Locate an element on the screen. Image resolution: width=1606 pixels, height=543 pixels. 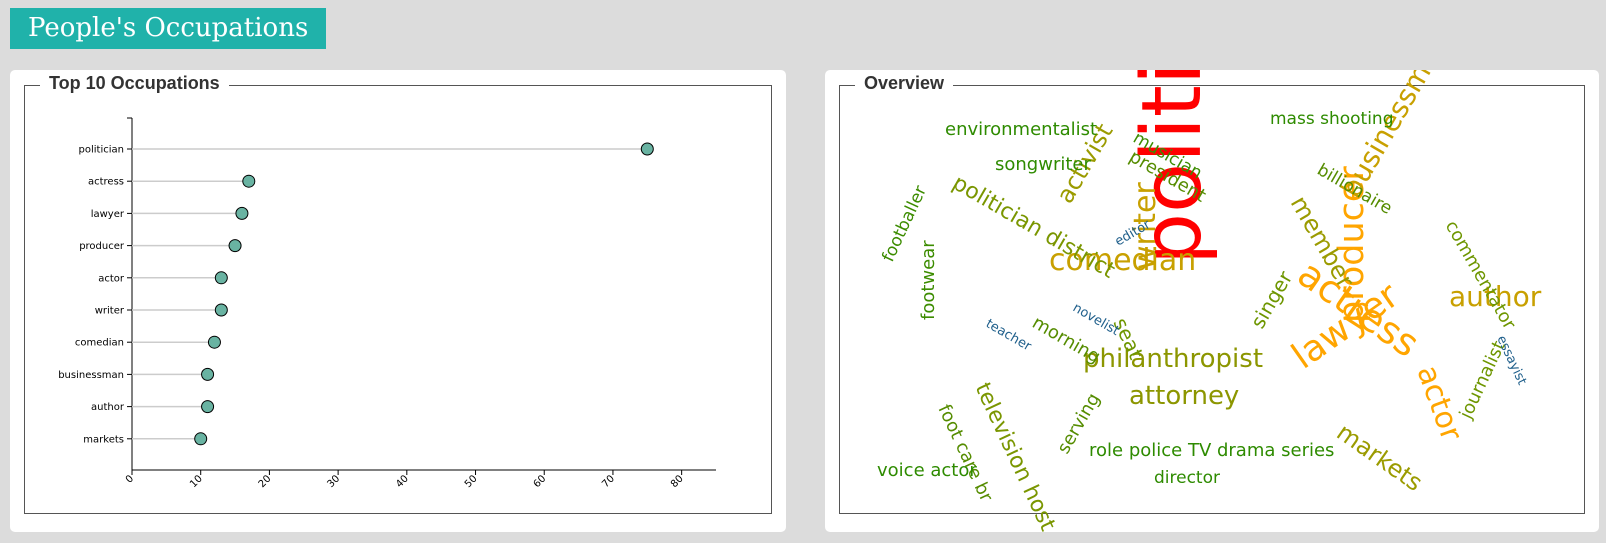
x-tick-label: 0 is located at coordinates (130, 479).